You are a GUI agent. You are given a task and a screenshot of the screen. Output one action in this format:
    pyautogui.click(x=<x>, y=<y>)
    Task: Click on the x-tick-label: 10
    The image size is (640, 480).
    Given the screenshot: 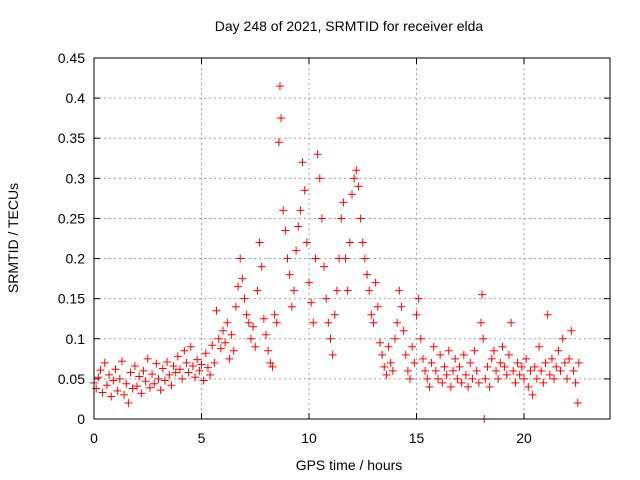 What is the action you would take?
    pyautogui.click(x=309, y=438)
    